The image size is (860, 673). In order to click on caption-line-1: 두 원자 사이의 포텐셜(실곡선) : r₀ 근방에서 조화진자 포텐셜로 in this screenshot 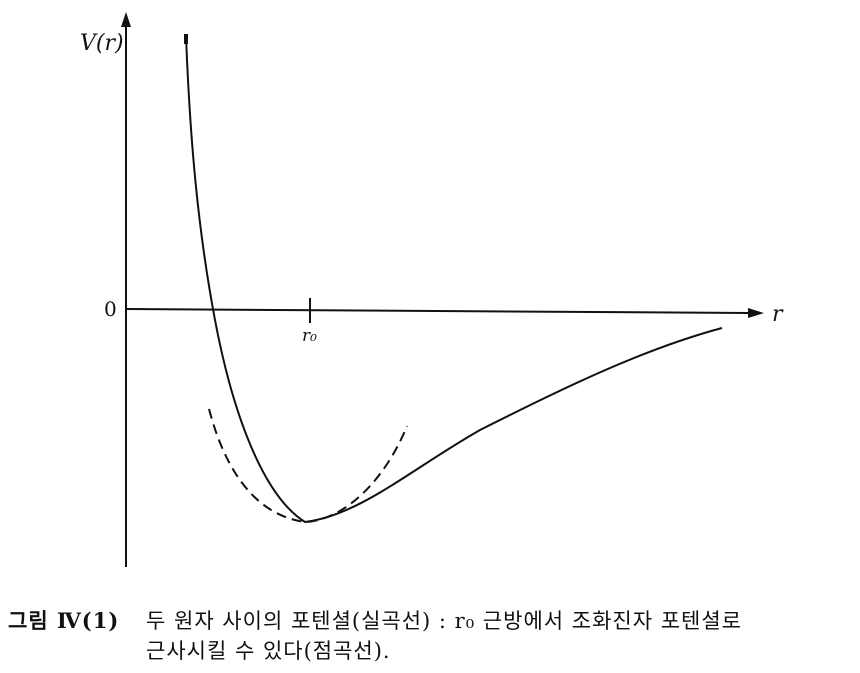, I will do `click(444, 621)`.